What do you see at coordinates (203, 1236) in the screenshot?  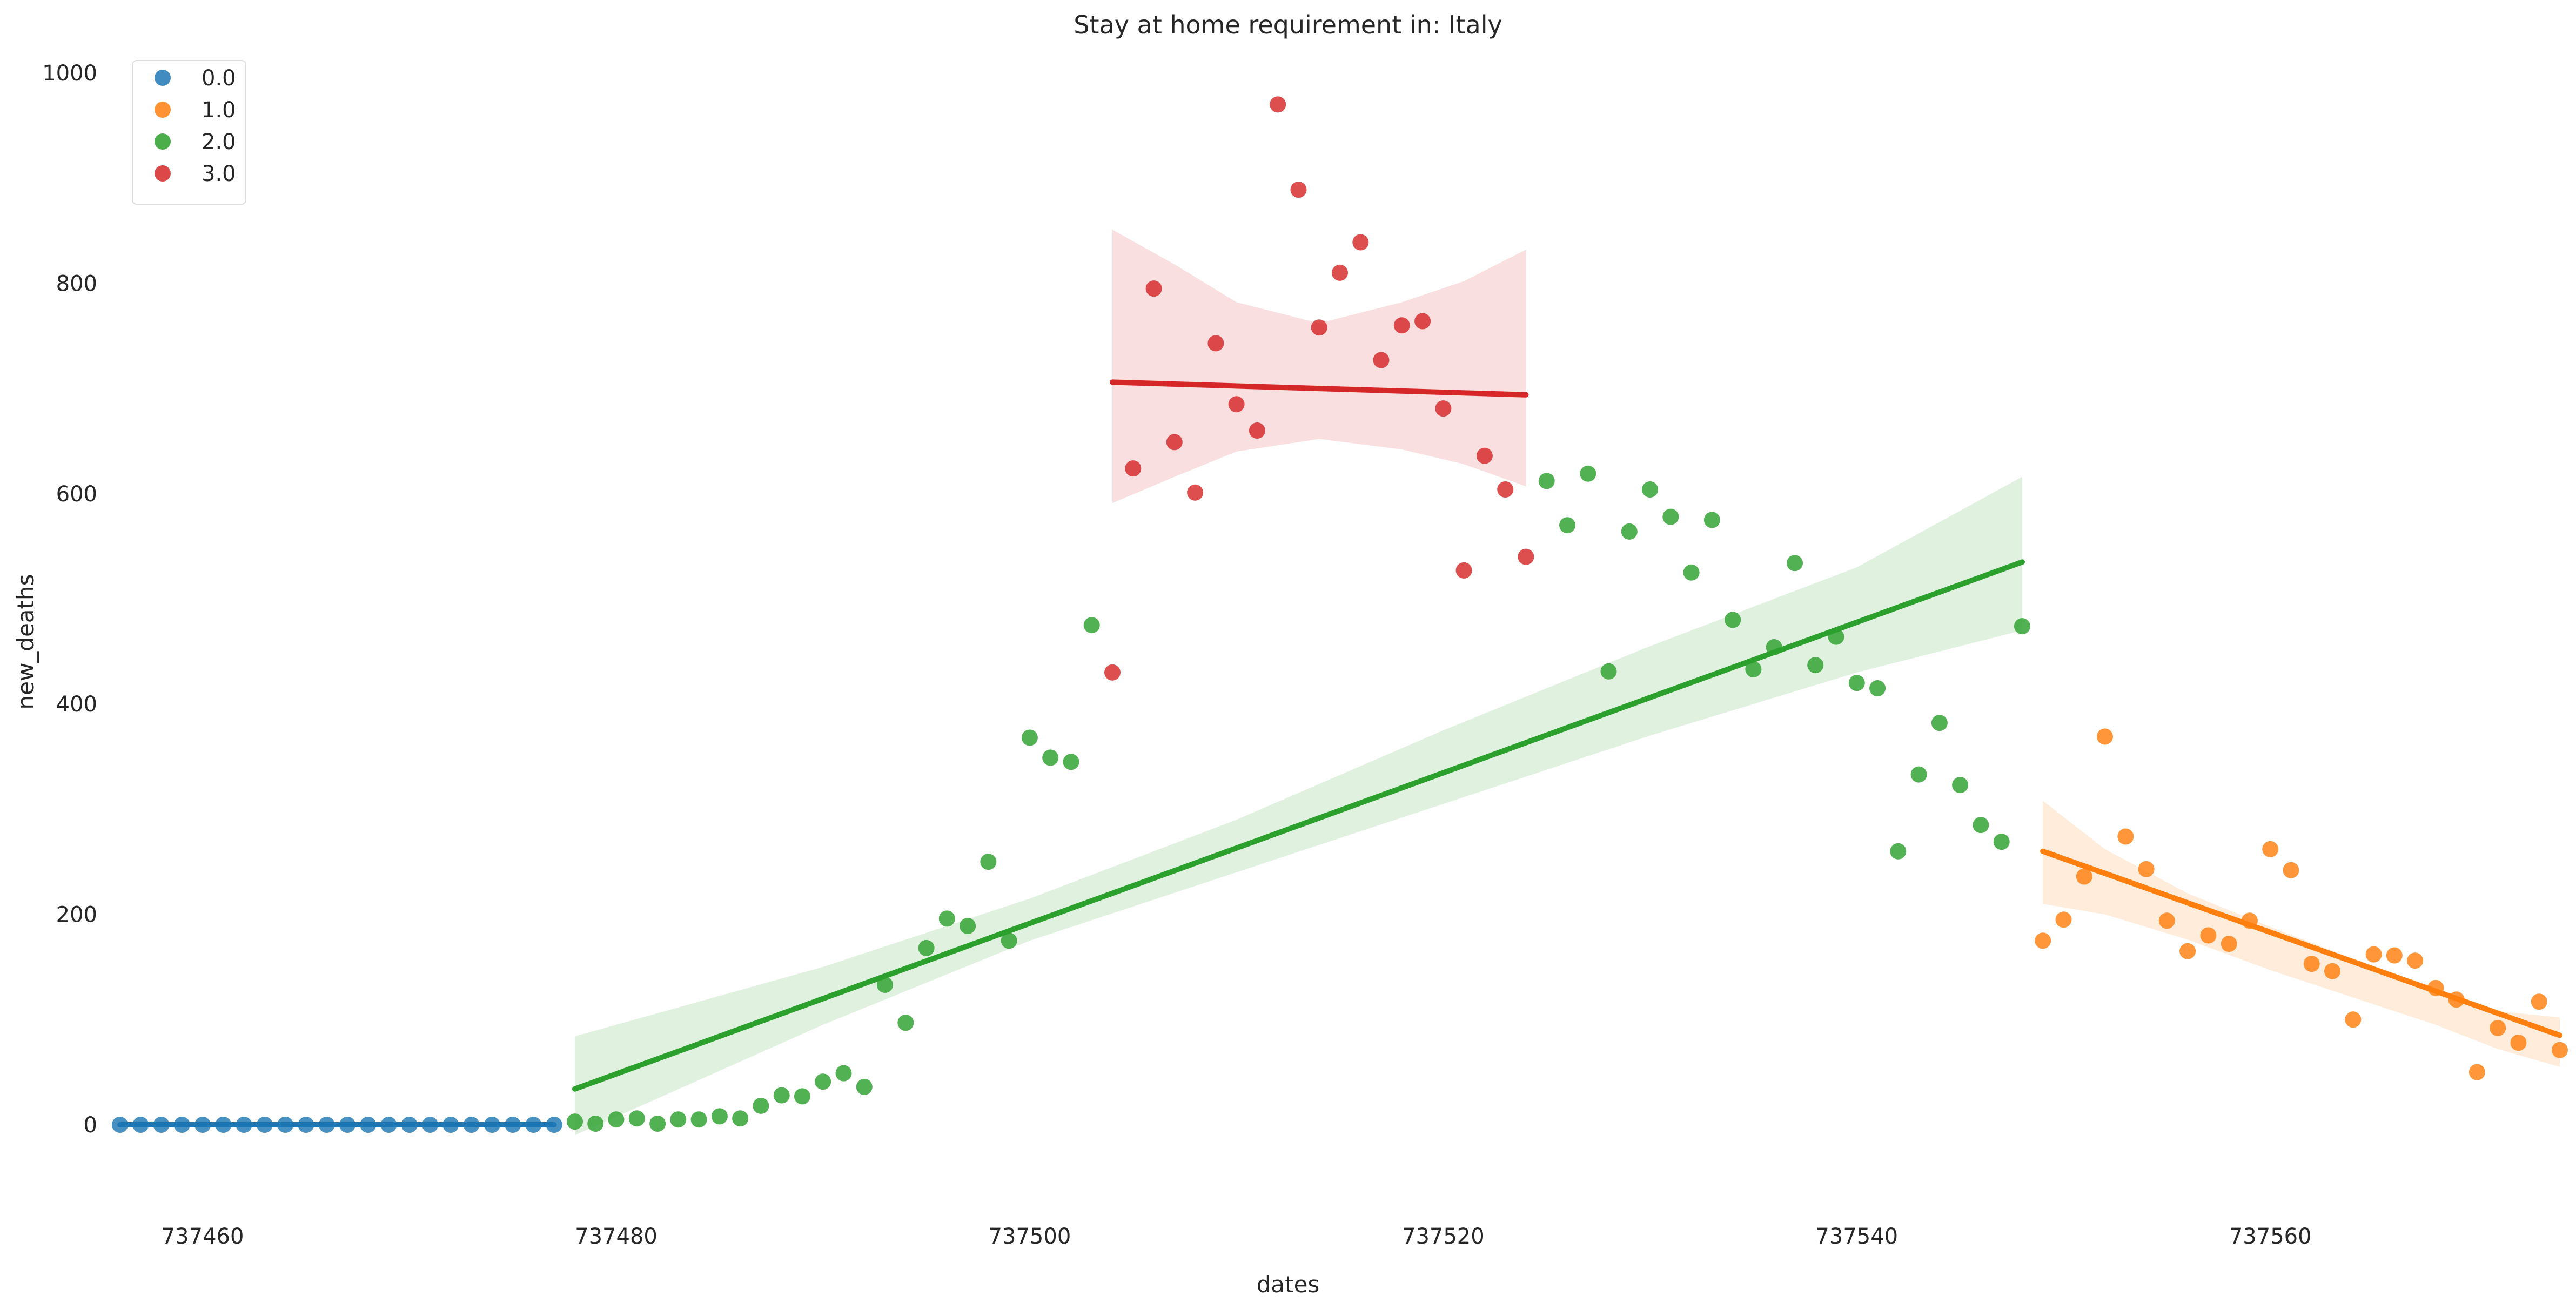 I see `x-tick-label: 737460` at bounding box center [203, 1236].